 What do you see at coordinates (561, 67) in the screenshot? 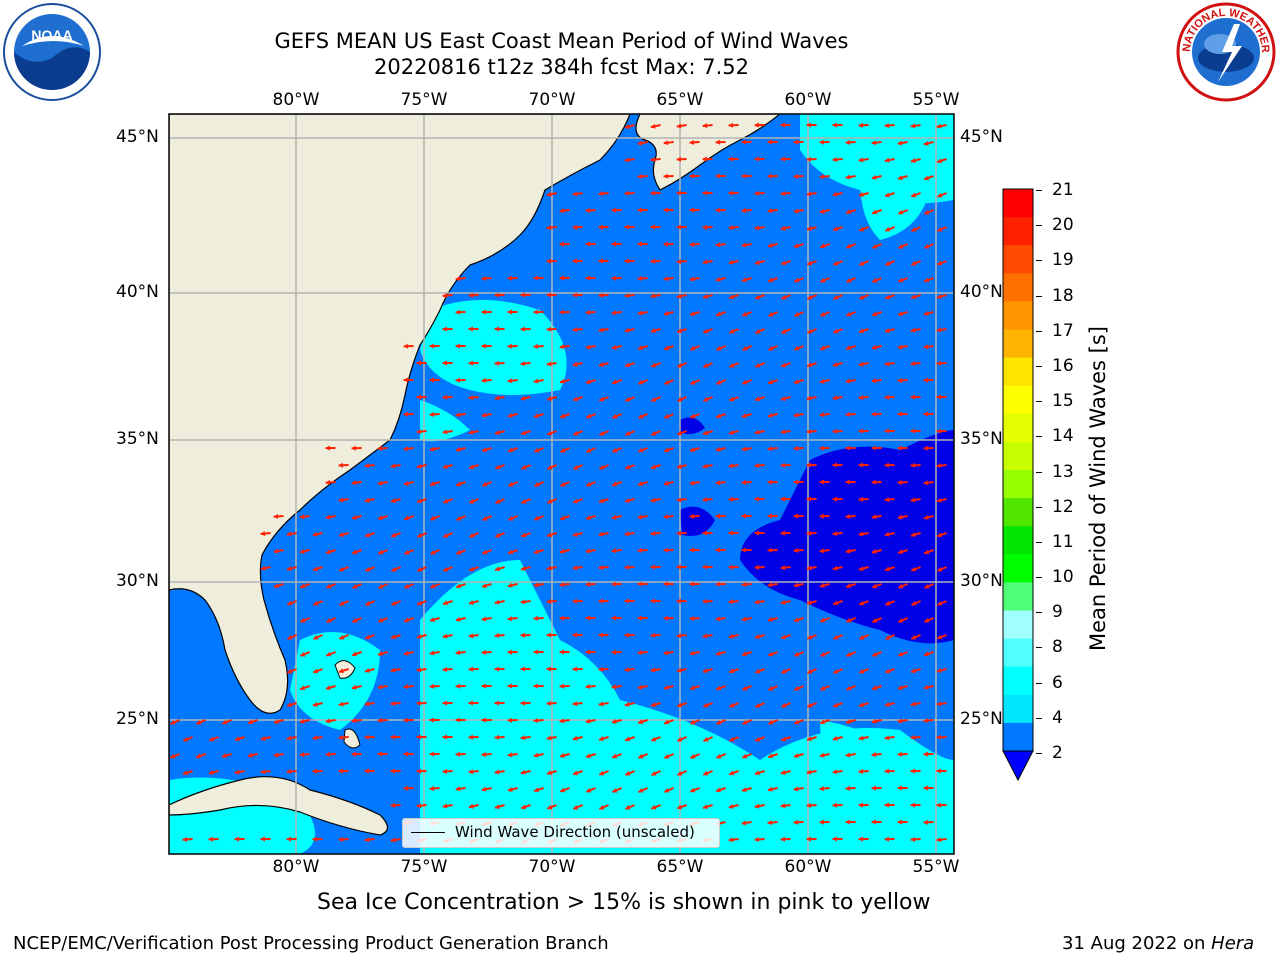
I see `map-title-line2: 20220816 t12z 384h fcst Max: 7.52` at bounding box center [561, 67].